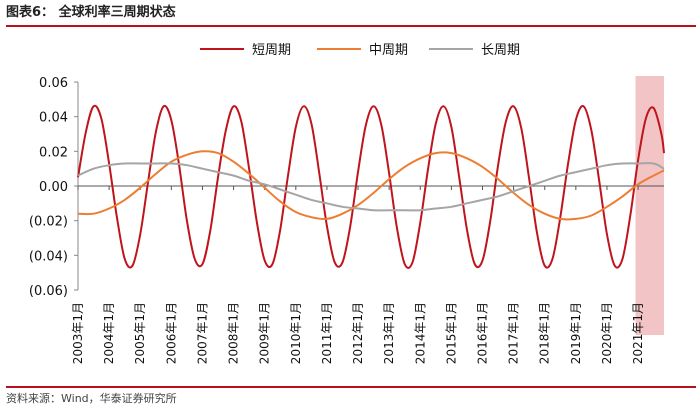  What do you see at coordinates (388, 50) in the screenshot?
I see `legend-label-2: 中周期` at bounding box center [388, 50].